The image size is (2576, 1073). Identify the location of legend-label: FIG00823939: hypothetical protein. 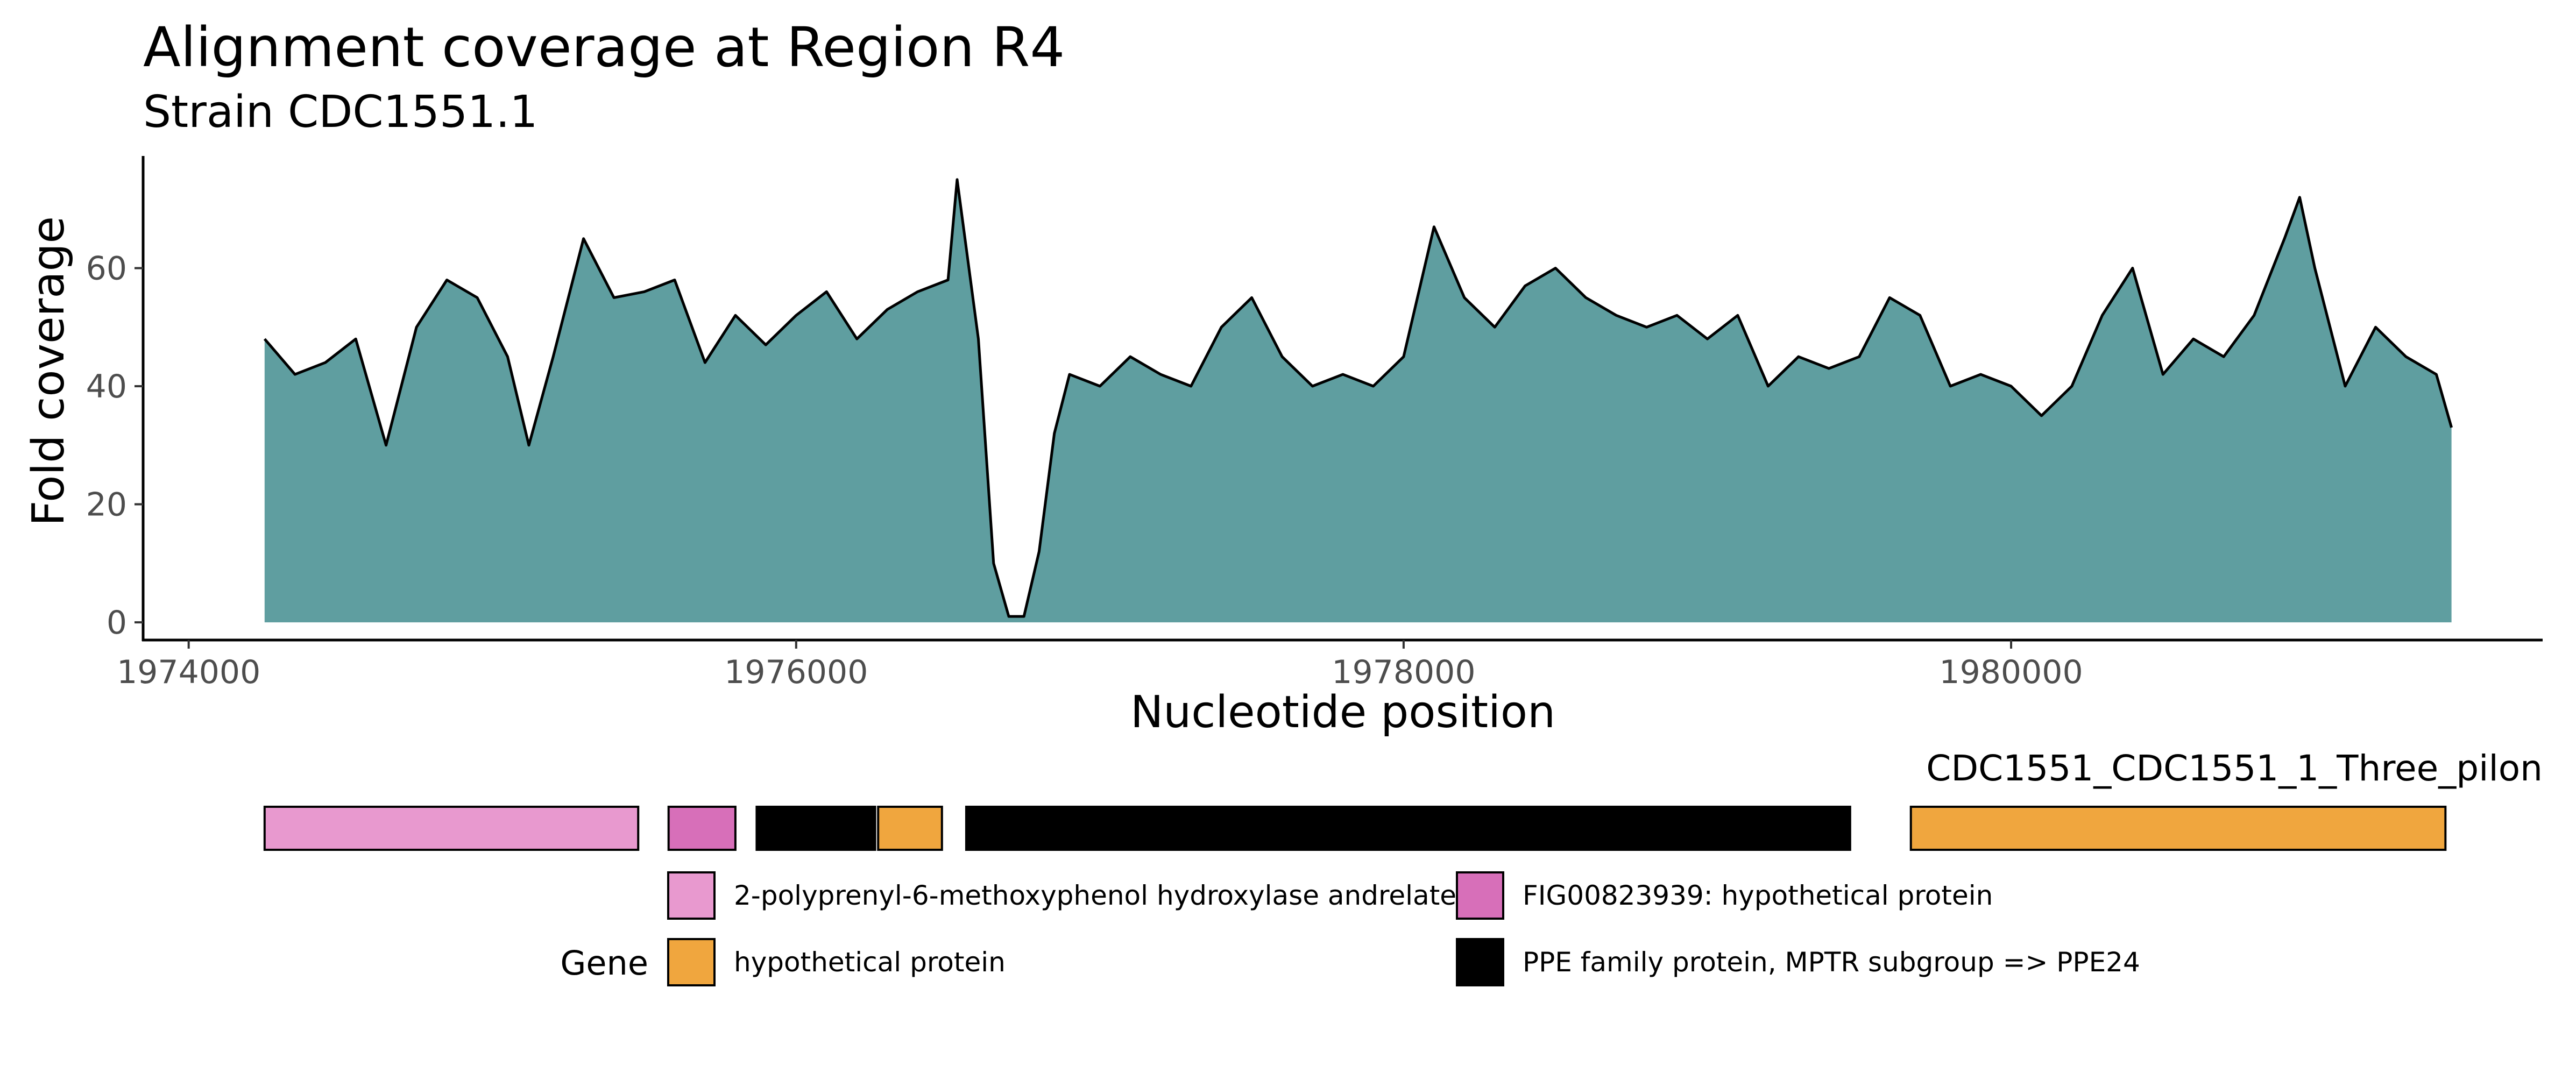
(1758, 895).